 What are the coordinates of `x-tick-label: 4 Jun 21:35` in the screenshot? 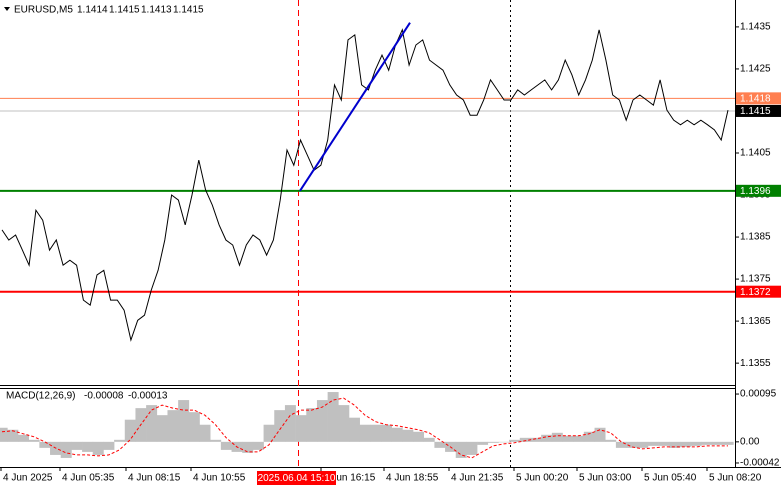 It's located at (477, 478).